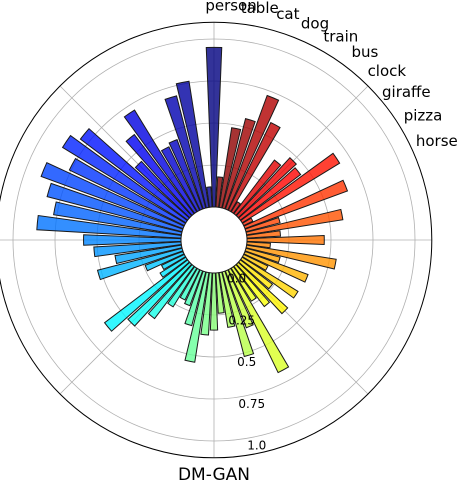 Image resolution: width=474 pixels, height=493 pixels. What do you see at coordinates (251, 404) in the screenshot?
I see `radial-tick-label: 0.75` at bounding box center [251, 404].